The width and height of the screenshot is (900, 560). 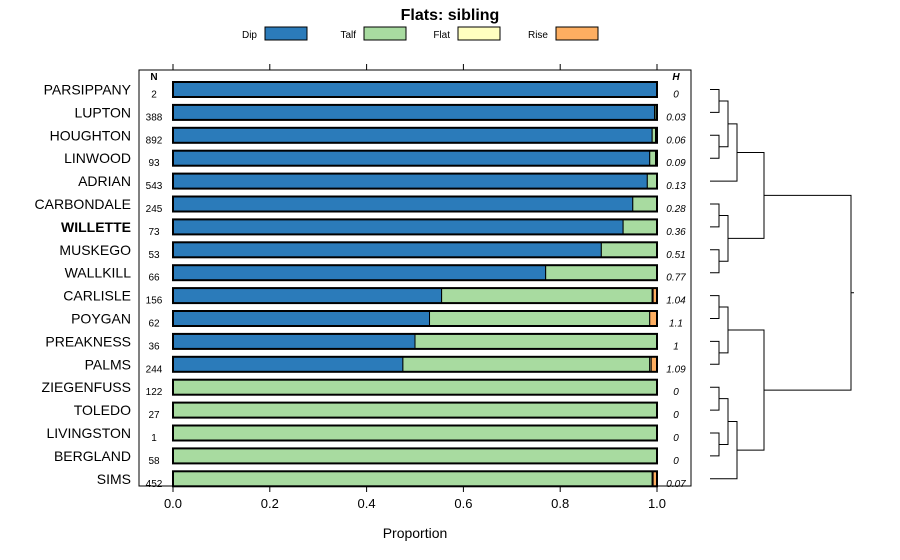 I want to click on h-value: 1.04, so click(x=676, y=301).